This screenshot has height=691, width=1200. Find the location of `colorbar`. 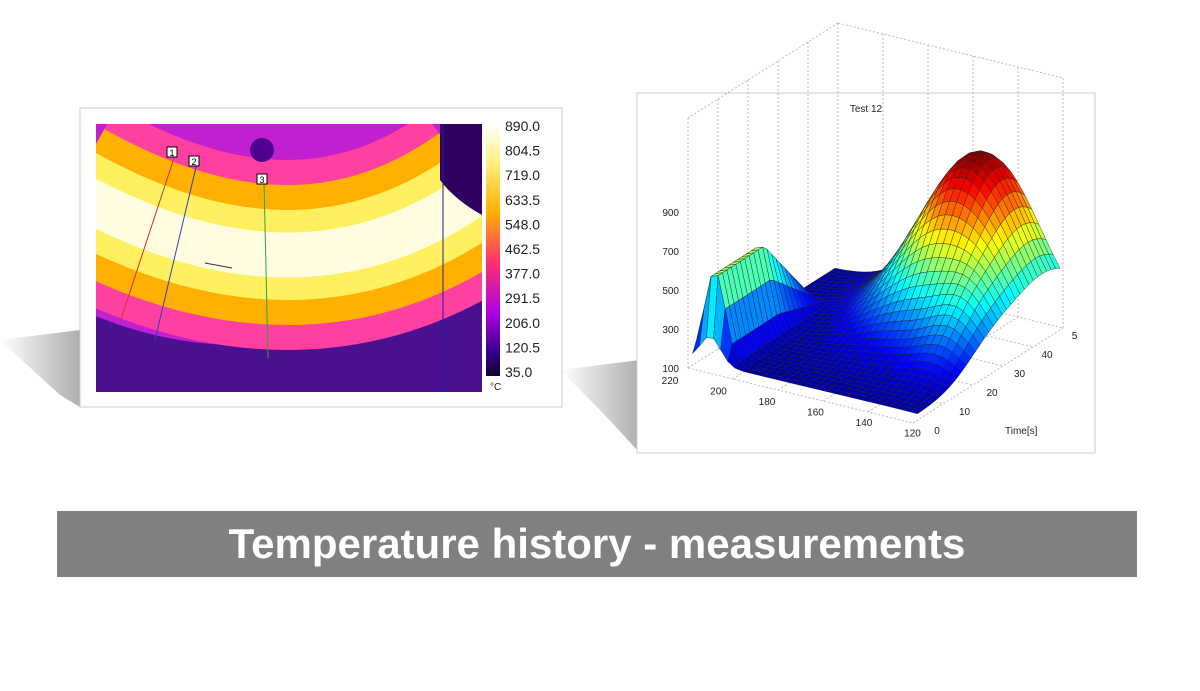

colorbar is located at coordinates (493, 250).